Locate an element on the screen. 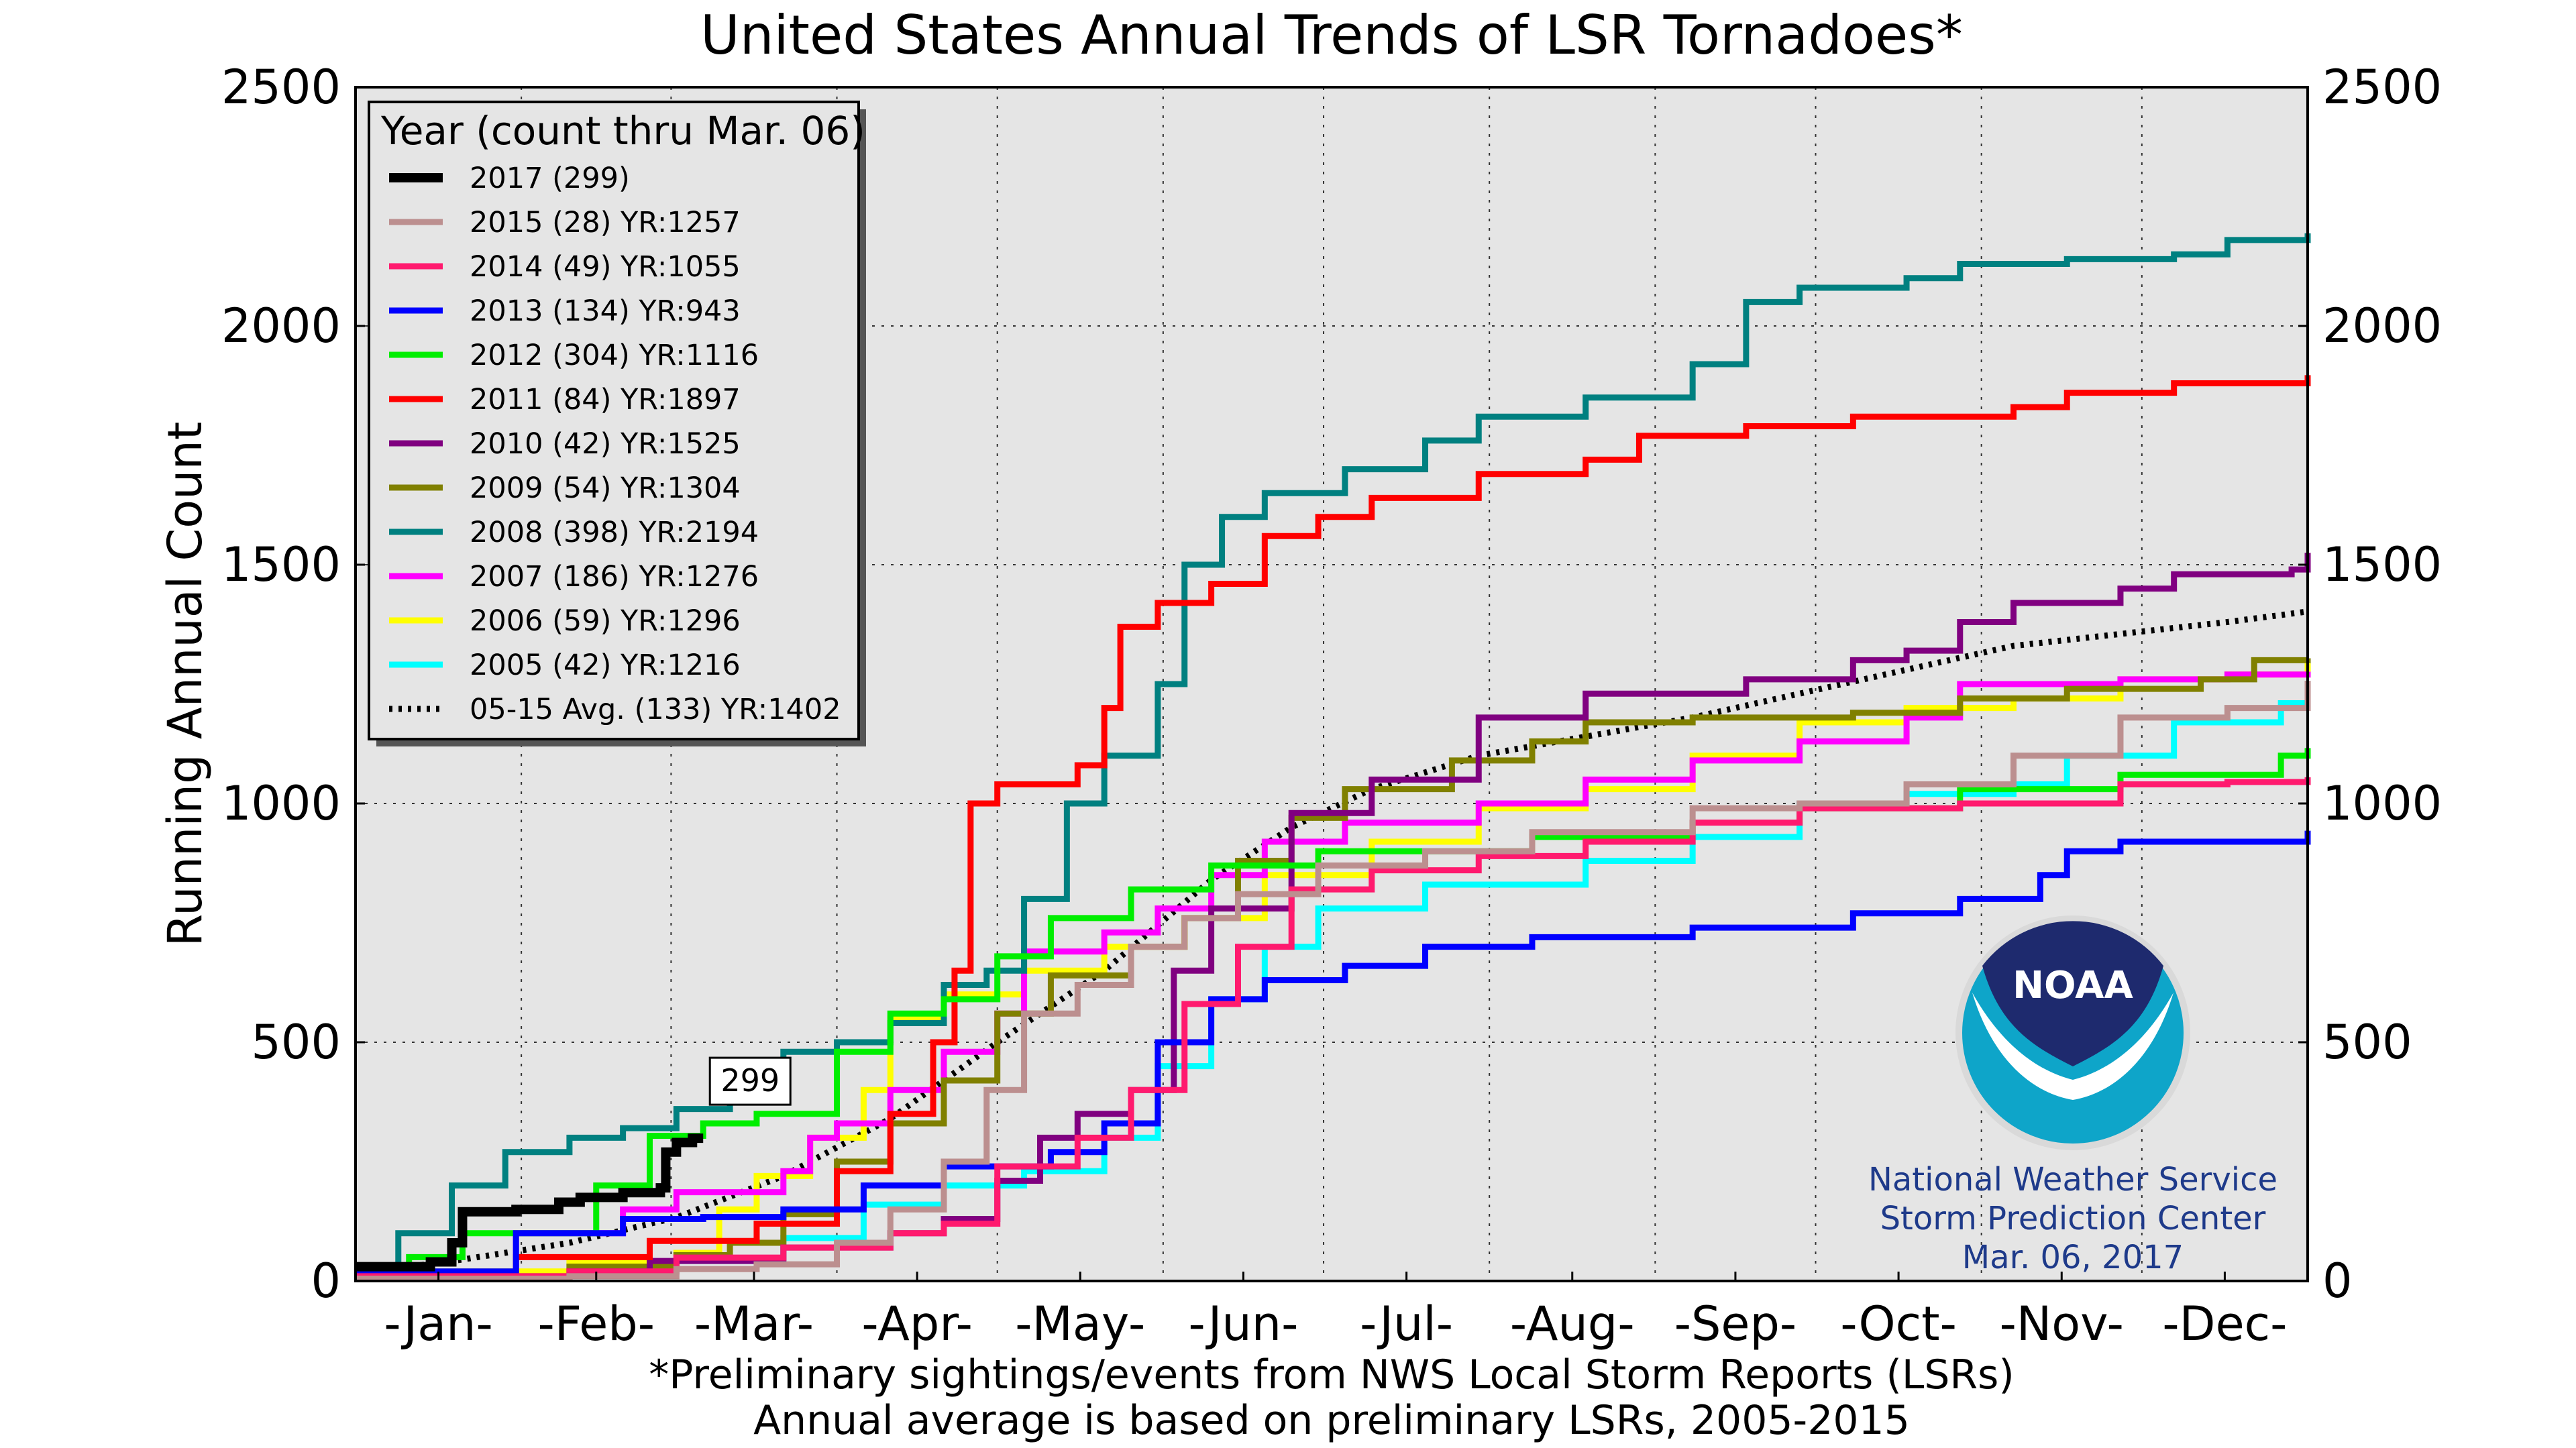 The width and height of the screenshot is (2576, 1448). x-tick-label: -Jun- is located at coordinates (1244, 1323).